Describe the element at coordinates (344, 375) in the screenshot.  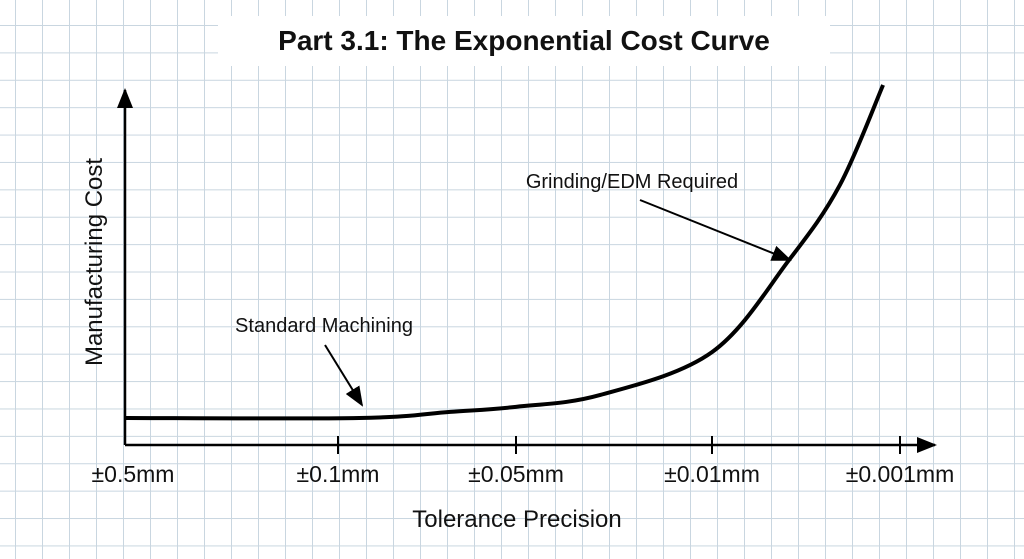
I see `annotation-arrow-standard-machining` at that location.